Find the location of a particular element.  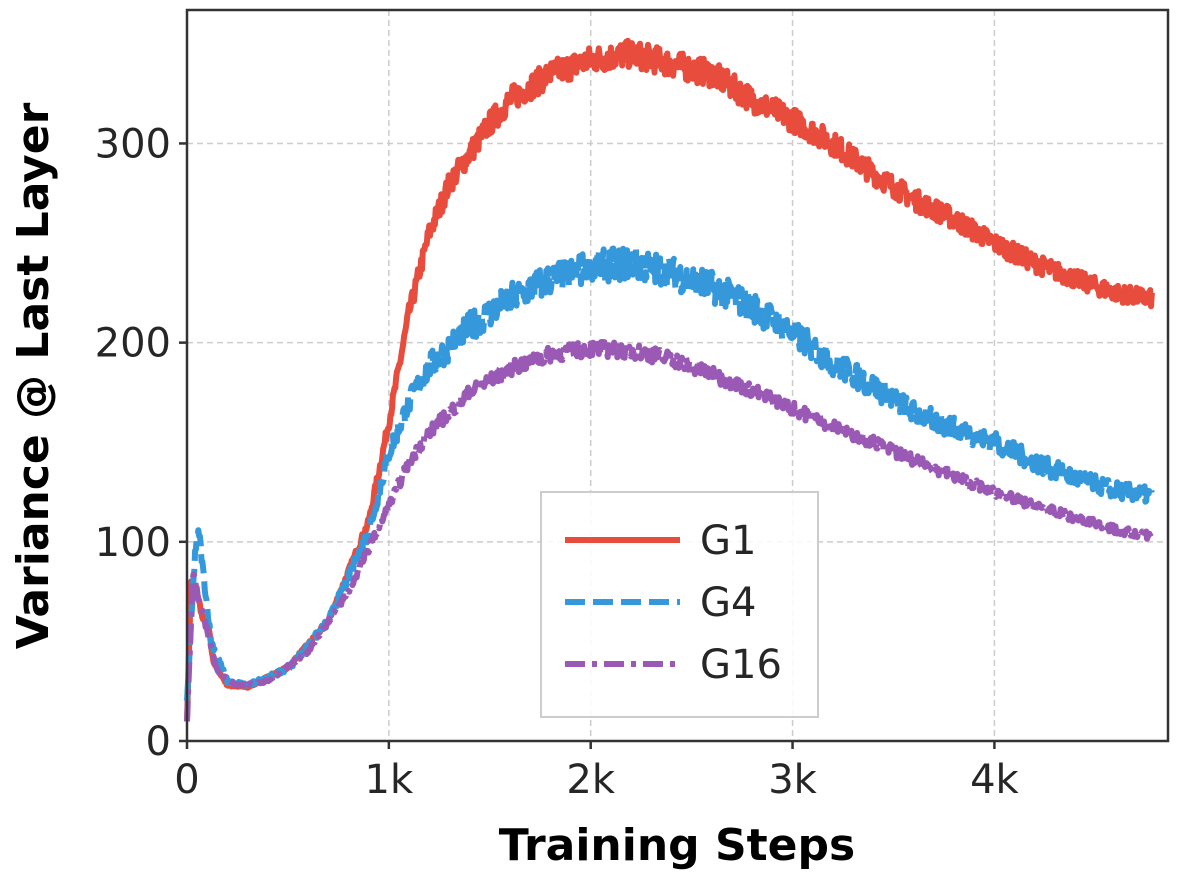

y-tick-label: 100 is located at coordinates (133, 543).